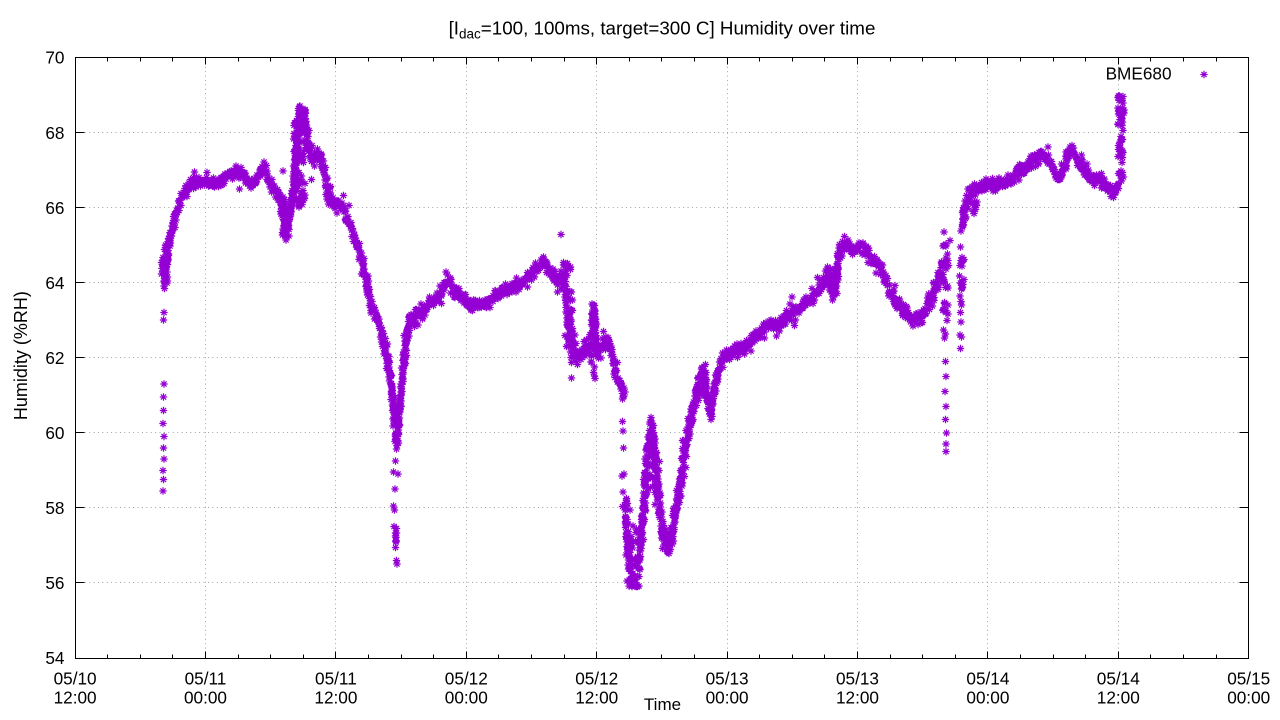 The width and height of the screenshot is (1280, 720). What do you see at coordinates (54, 58) in the screenshot?
I see `svg-text: 70` at bounding box center [54, 58].